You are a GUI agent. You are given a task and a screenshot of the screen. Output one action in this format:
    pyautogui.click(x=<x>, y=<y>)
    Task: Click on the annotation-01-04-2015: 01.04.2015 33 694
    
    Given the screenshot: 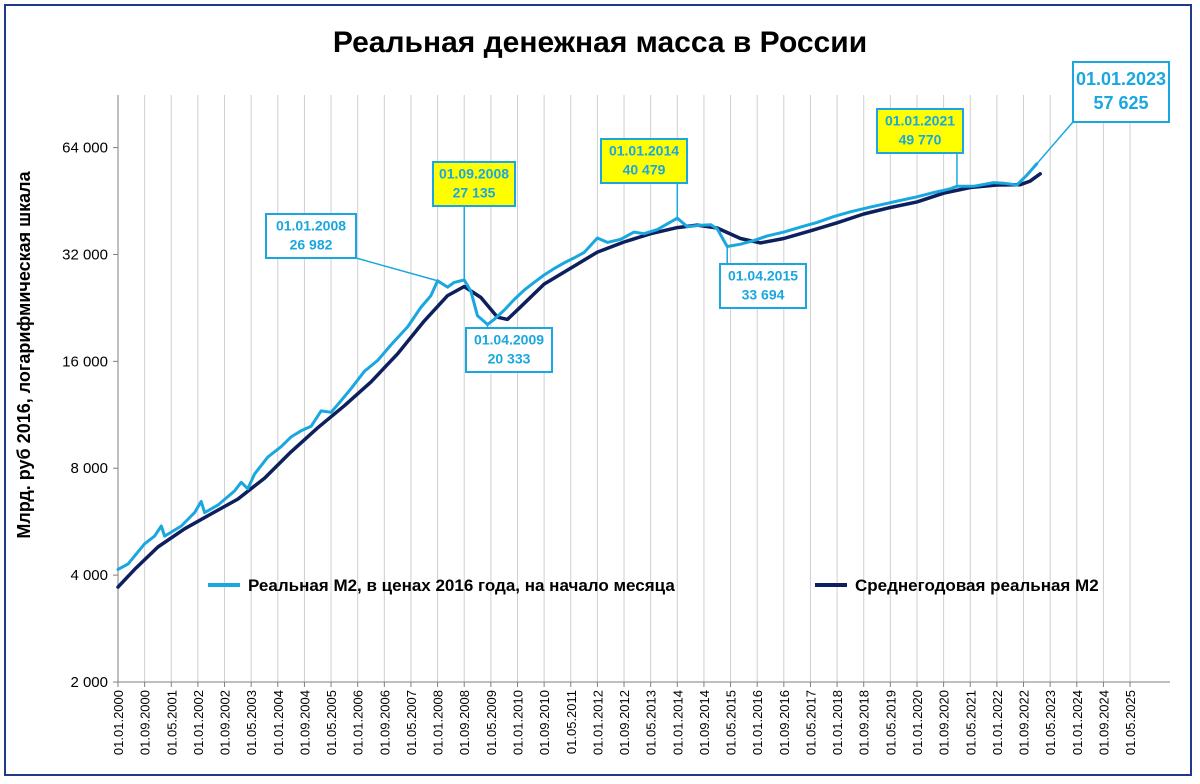 What is the action you would take?
    pyautogui.click(x=763, y=277)
    